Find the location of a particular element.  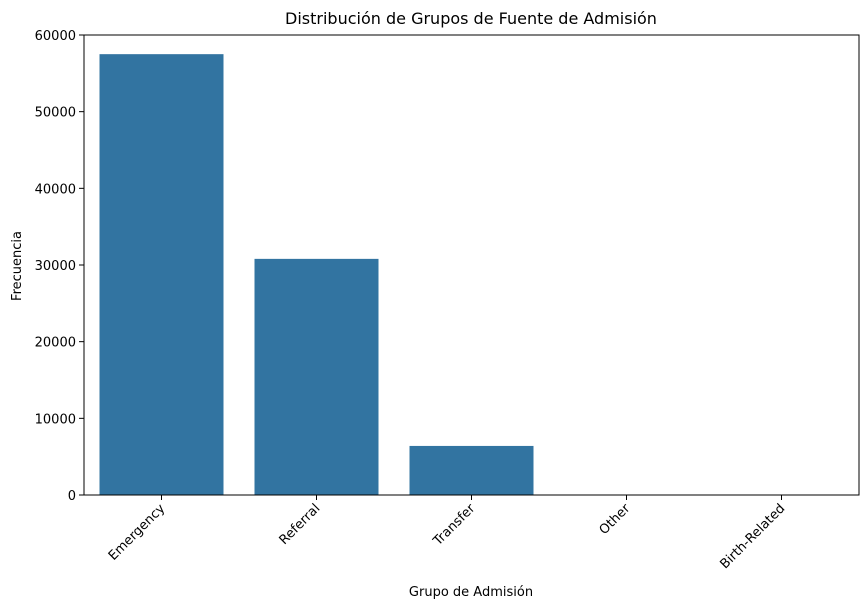

x-tick-label: Birth-Related is located at coordinates (752, 536).